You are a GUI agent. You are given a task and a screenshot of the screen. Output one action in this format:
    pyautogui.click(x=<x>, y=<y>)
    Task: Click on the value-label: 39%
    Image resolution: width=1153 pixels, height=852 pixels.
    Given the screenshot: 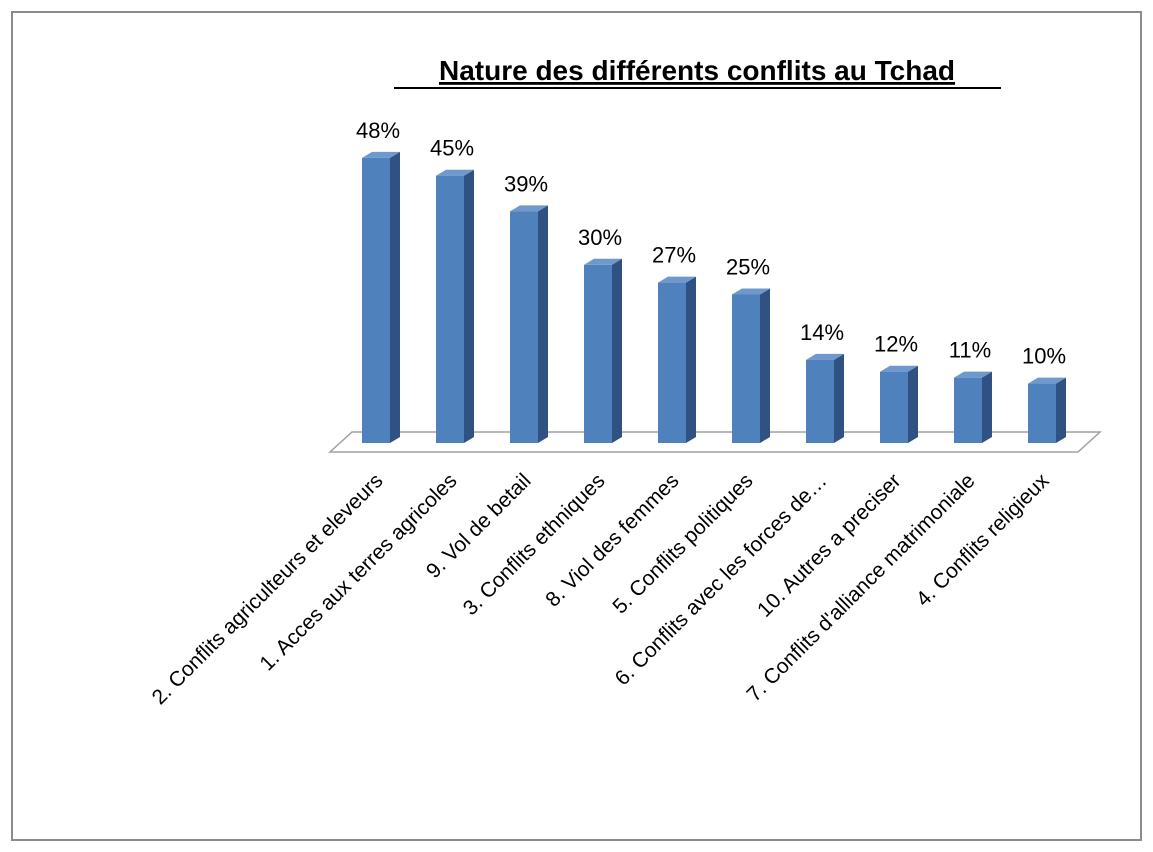 What is the action you would take?
    pyautogui.click(x=526, y=183)
    